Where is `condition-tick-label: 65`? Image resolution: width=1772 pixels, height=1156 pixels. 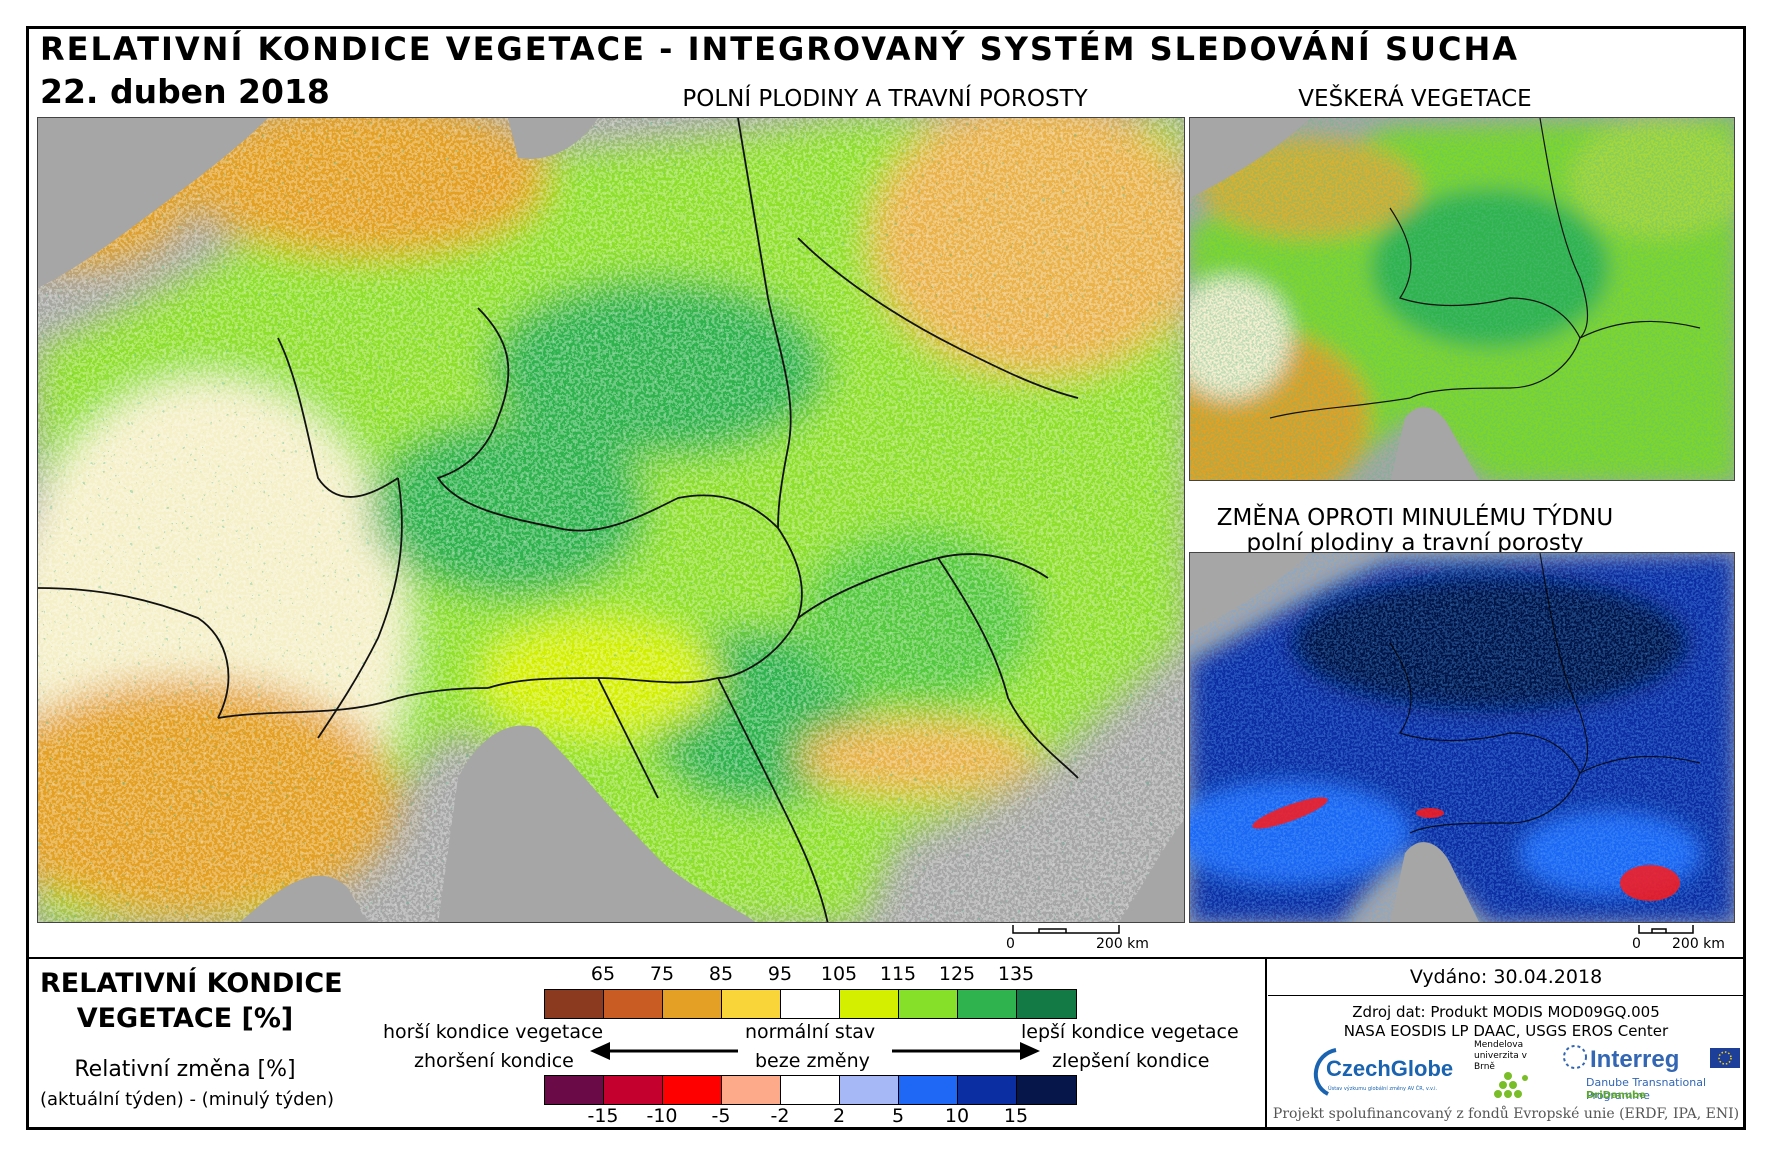 condition-tick-label: 65 is located at coordinates (603, 974).